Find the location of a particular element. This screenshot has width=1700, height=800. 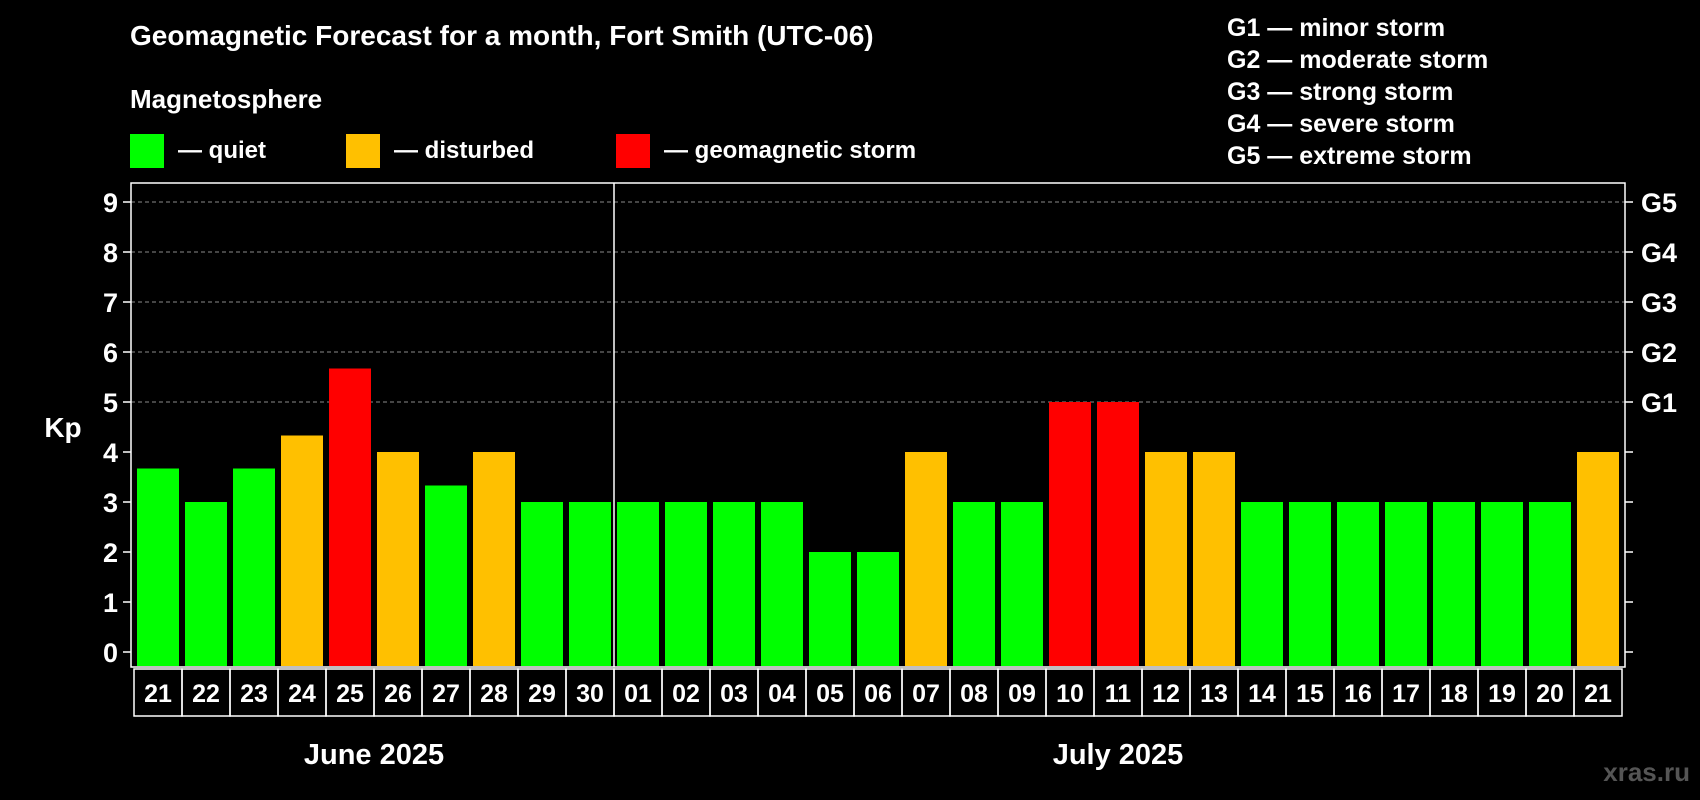

x-tick-label: 08 is located at coordinates (974, 694).